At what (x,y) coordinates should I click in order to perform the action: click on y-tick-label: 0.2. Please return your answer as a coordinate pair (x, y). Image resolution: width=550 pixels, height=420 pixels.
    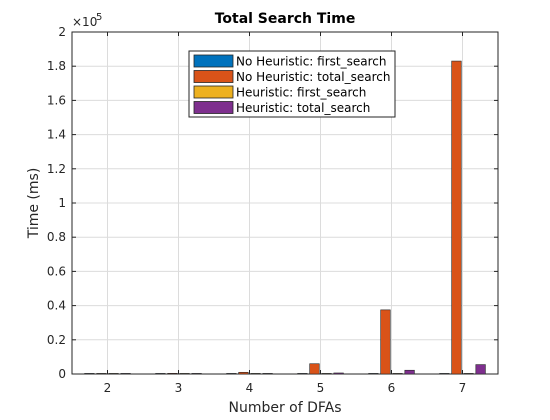
    Looking at the image, I should click on (56, 340).